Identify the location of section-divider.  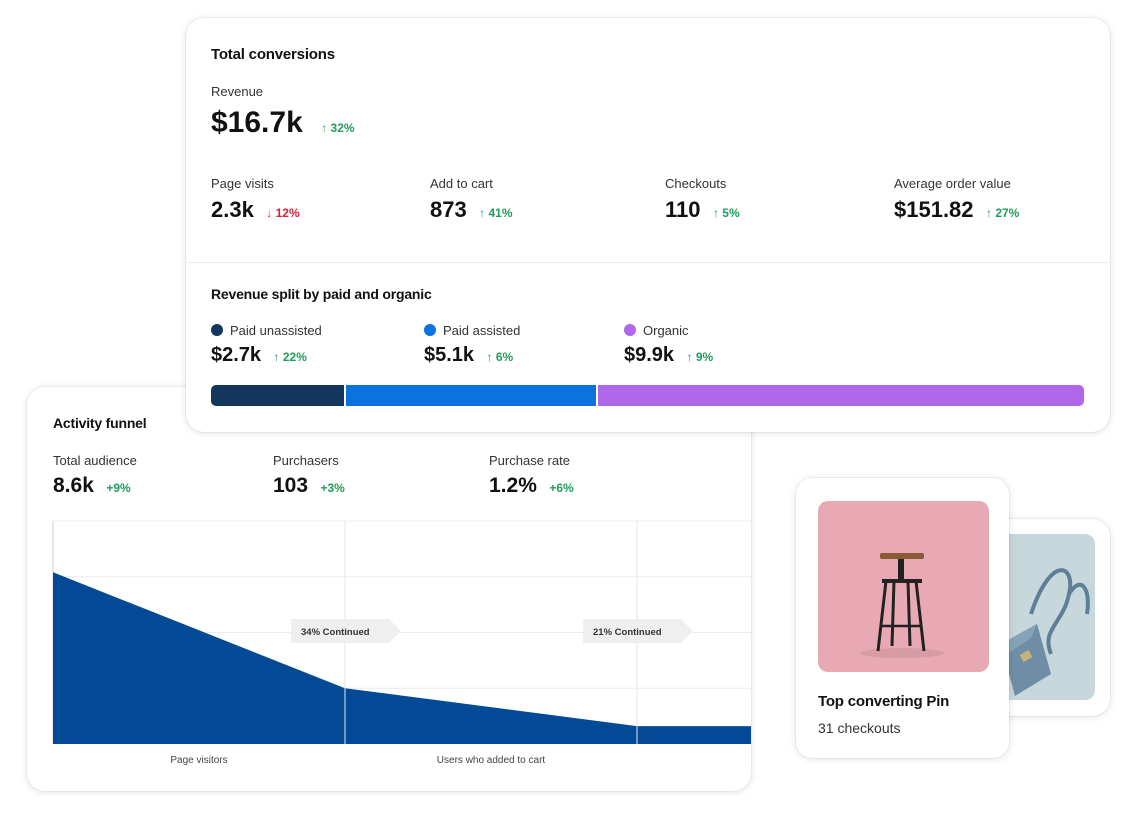
(648, 262).